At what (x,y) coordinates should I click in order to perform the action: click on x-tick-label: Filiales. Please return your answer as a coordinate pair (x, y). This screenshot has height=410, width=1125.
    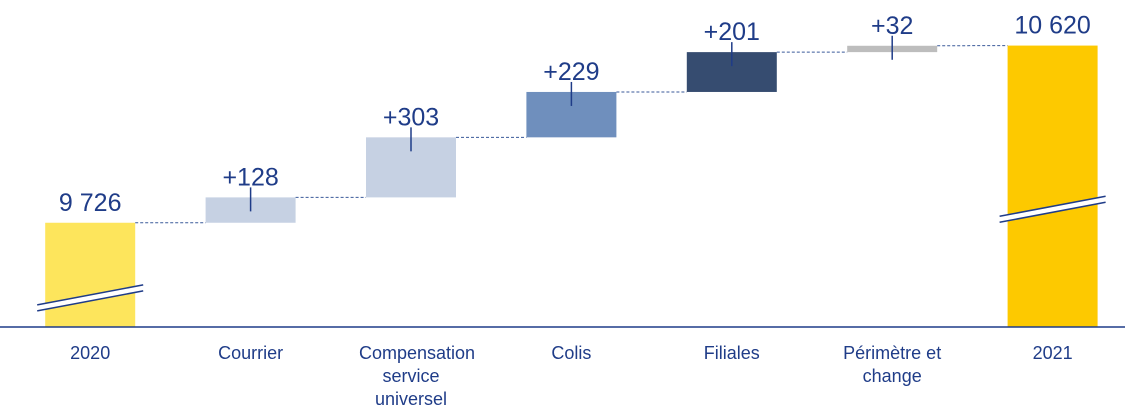
    Looking at the image, I should click on (731, 353).